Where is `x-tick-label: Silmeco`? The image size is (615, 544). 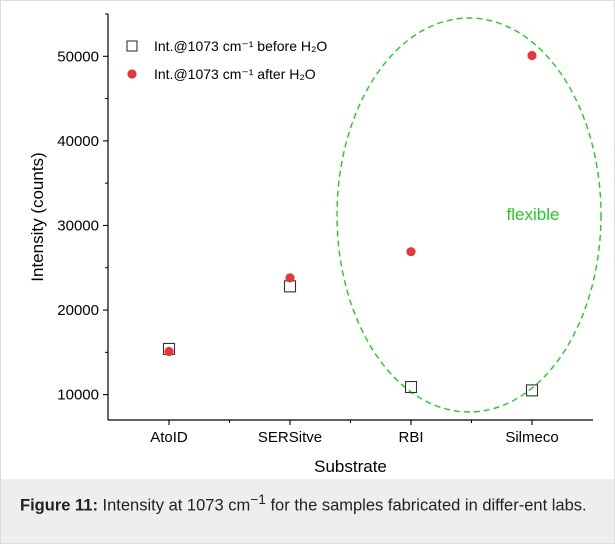 x-tick-label: Silmeco is located at coordinates (531, 437).